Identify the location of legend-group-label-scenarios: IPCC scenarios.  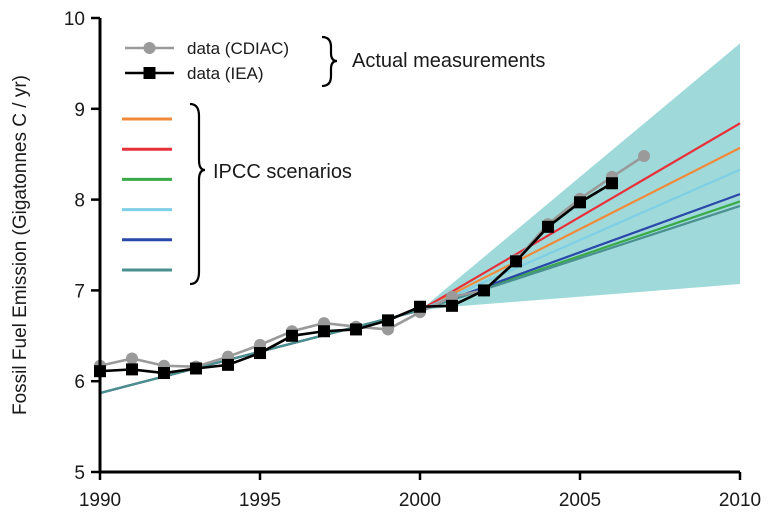
(282, 172).